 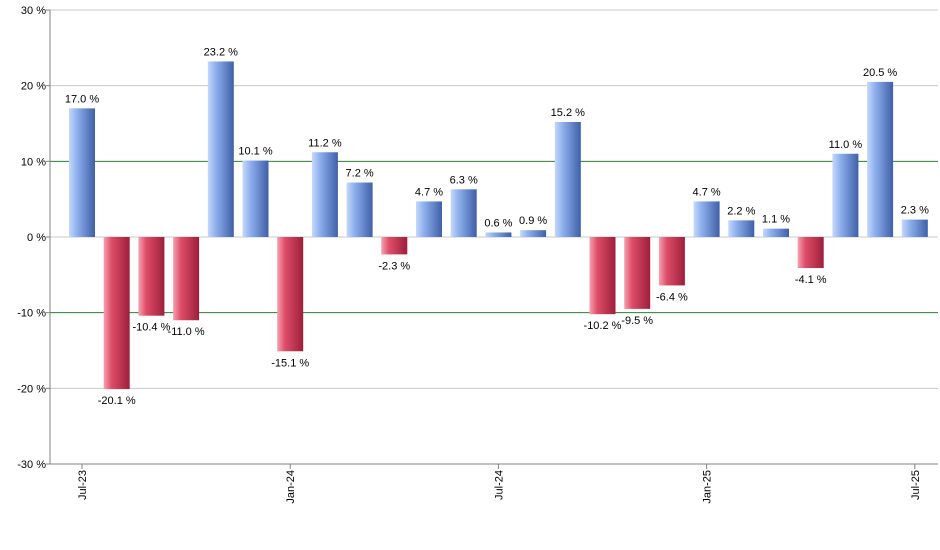 What do you see at coordinates (464, 180) in the screenshot?
I see `data-label: 6.3 %` at bounding box center [464, 180].